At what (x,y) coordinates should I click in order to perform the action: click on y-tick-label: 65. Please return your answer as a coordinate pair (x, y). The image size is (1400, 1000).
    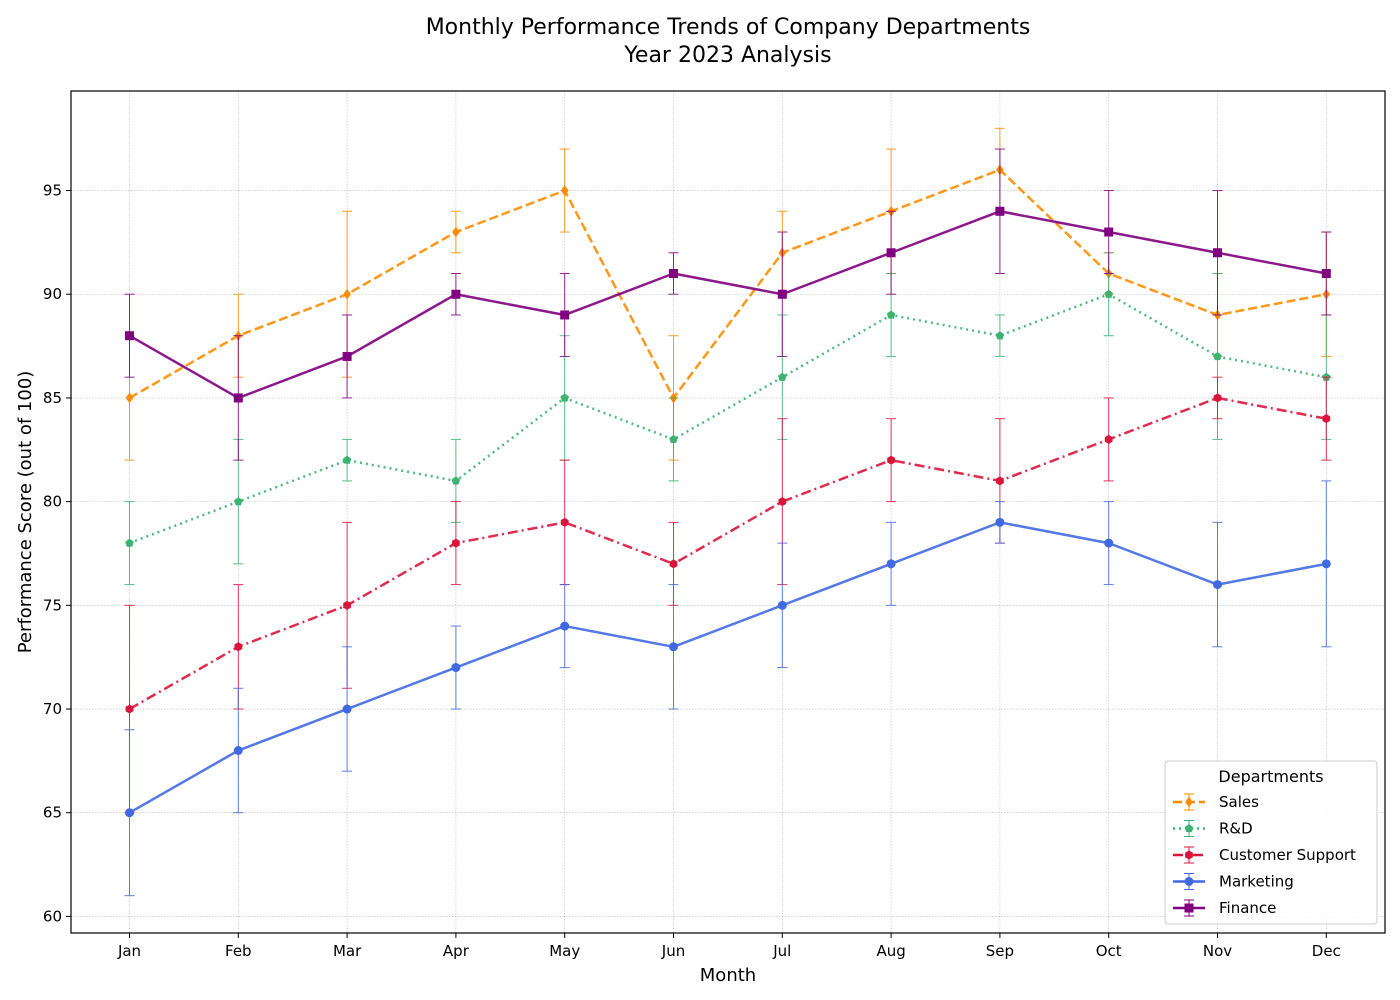
    Looking at the image, I should click on (52, 813).